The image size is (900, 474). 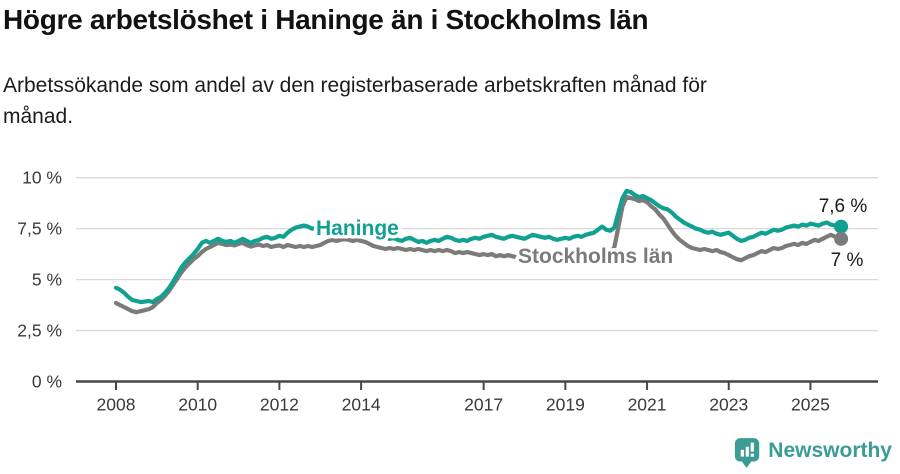 I want to click on y-tick-label-5: 5 %, so click(x=47, y=280).